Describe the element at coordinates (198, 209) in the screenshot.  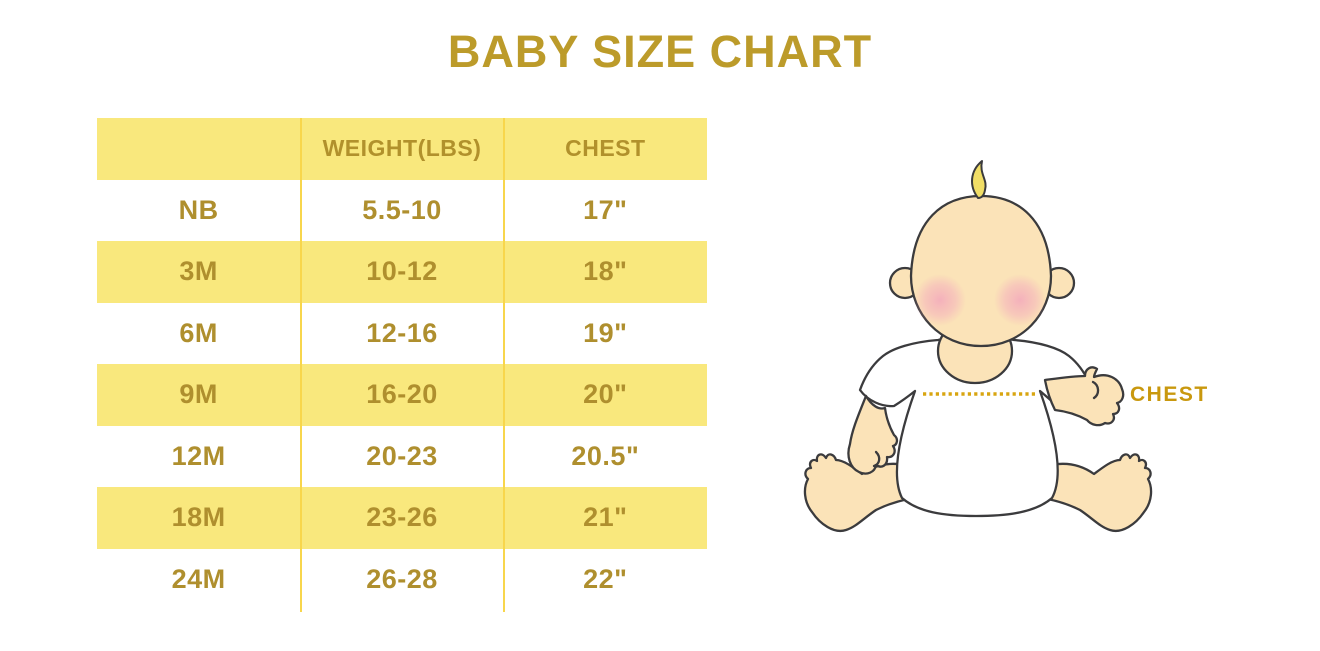
I see `size-cell: NB` at that location.